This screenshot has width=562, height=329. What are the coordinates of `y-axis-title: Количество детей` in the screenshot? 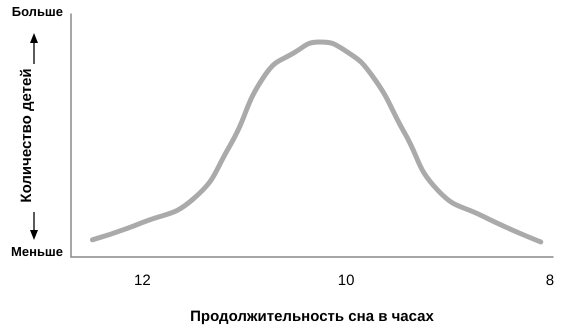 It's located at (26, 135).